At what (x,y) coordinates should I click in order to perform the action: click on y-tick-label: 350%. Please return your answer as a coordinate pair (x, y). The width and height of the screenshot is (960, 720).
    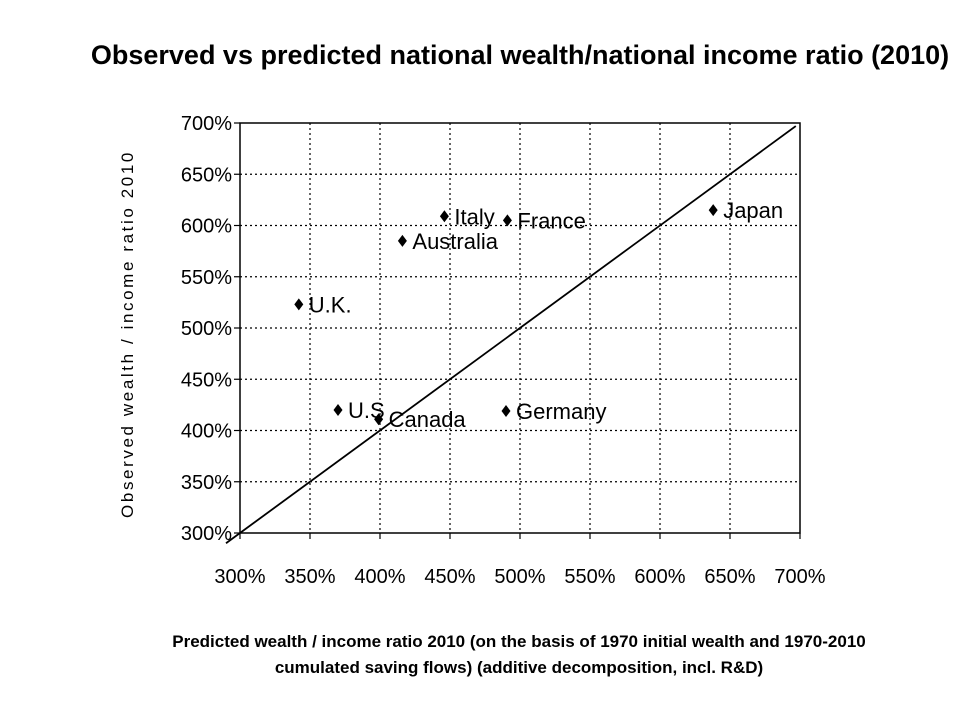
    Looking at the image, I should click on (206, 483).